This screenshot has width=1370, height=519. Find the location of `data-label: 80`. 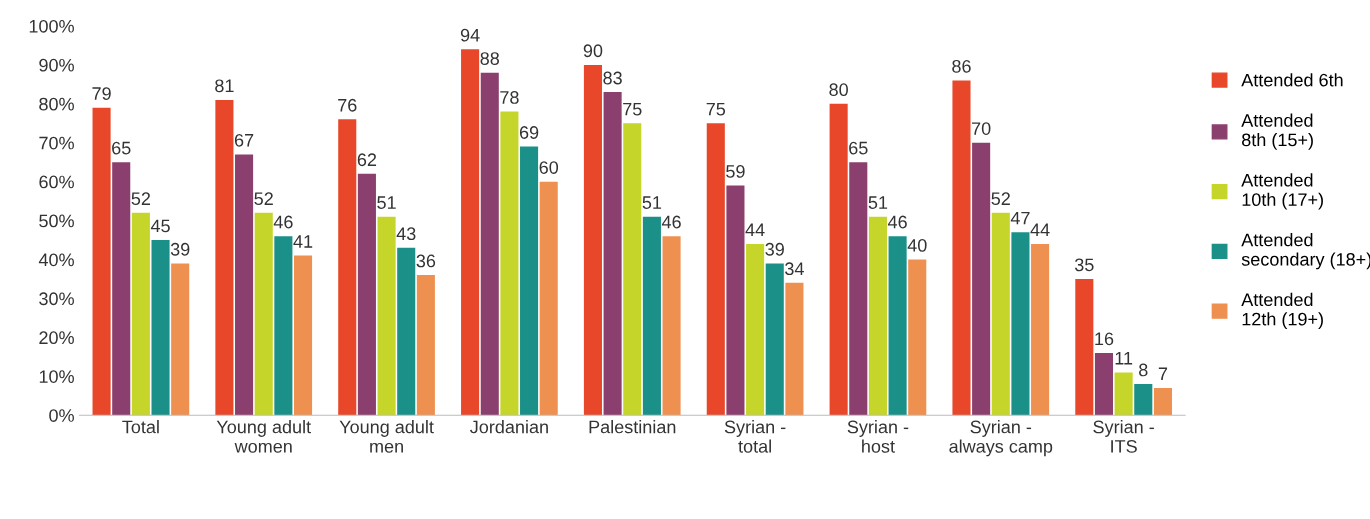

data-label: 80 is located at coordinates (838, 90).